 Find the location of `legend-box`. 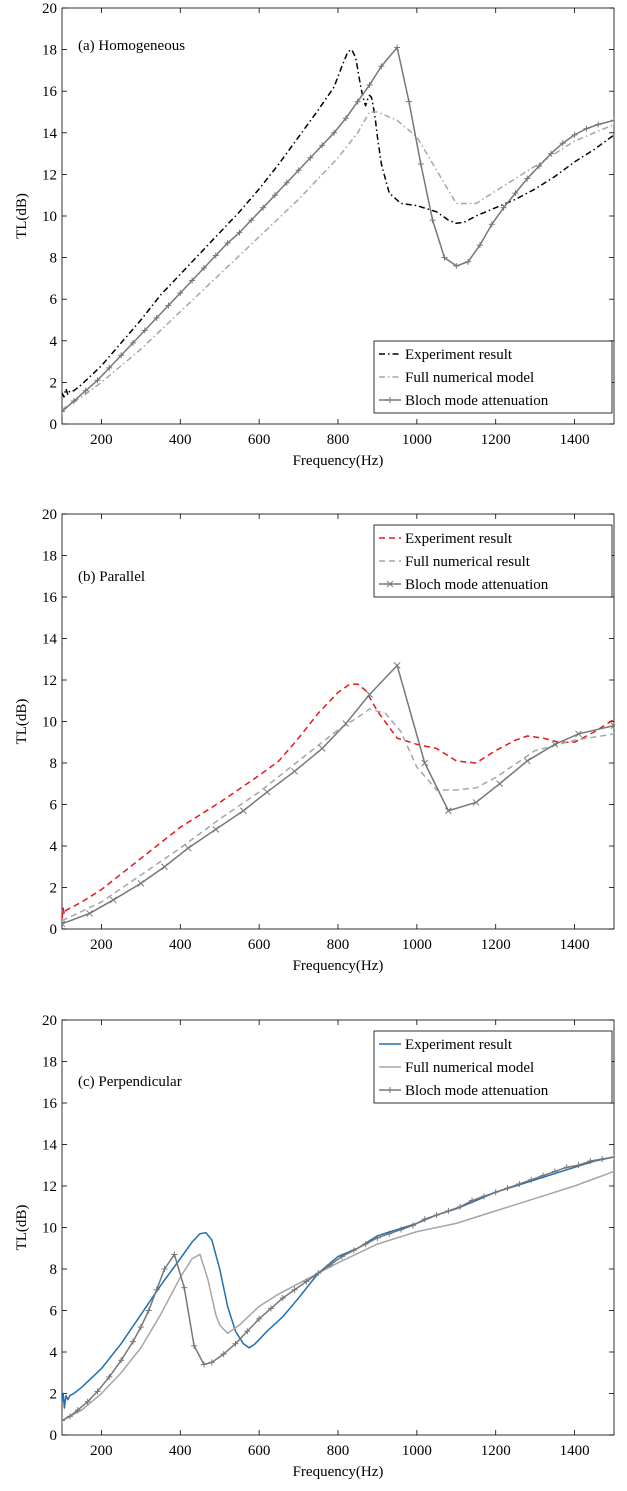

legend-box is located at coordinates (493, 561).